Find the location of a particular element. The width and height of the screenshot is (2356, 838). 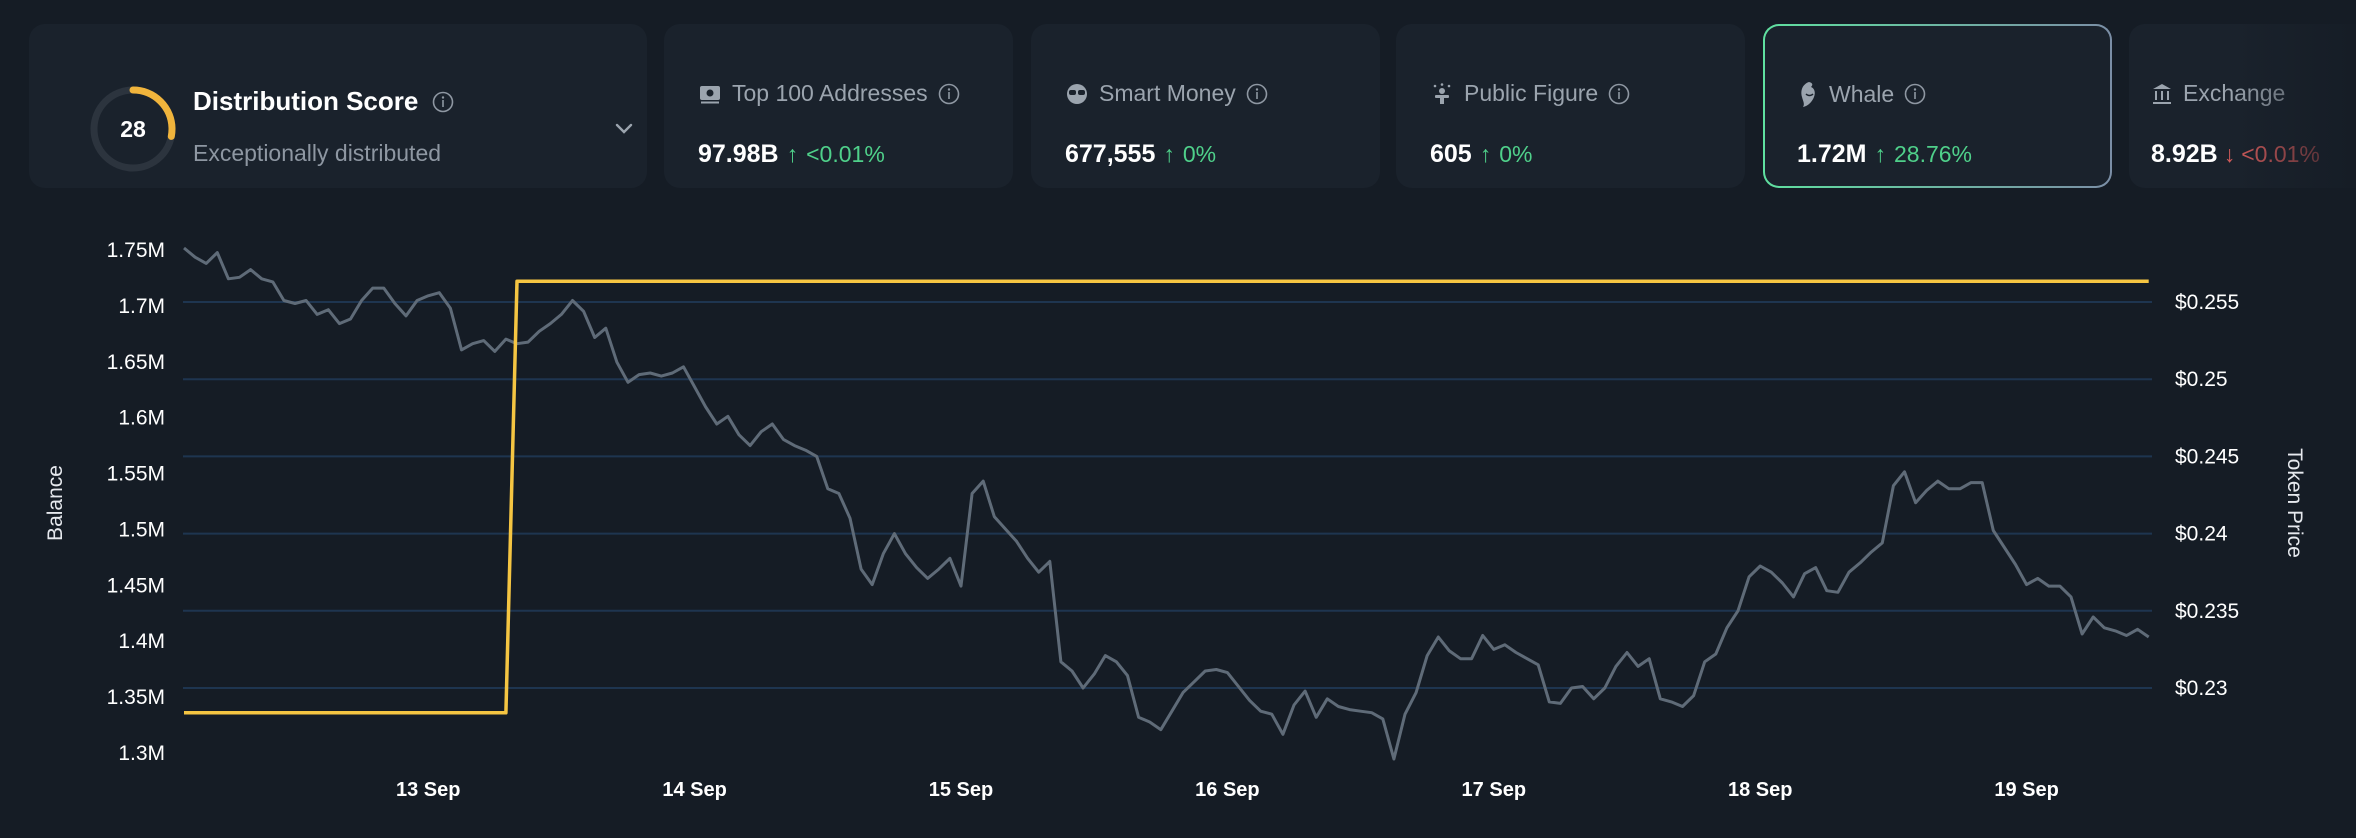

whale-icon is located at coordinates (1808, 94).